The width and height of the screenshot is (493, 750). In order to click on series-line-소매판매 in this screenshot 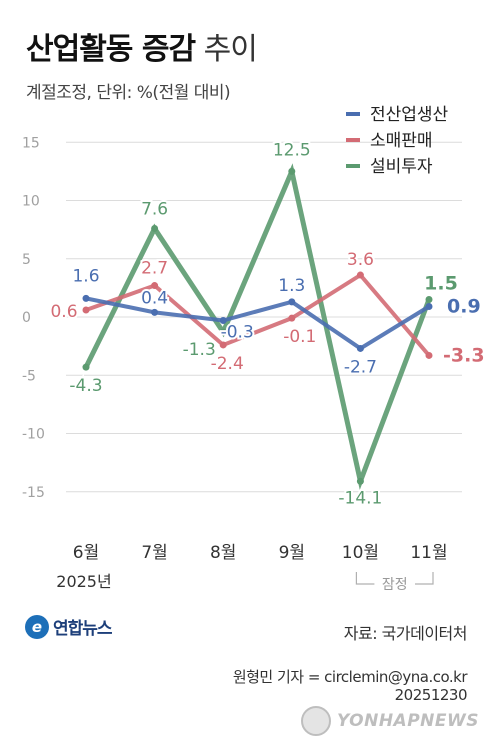, I will do `click(258, 314)`.